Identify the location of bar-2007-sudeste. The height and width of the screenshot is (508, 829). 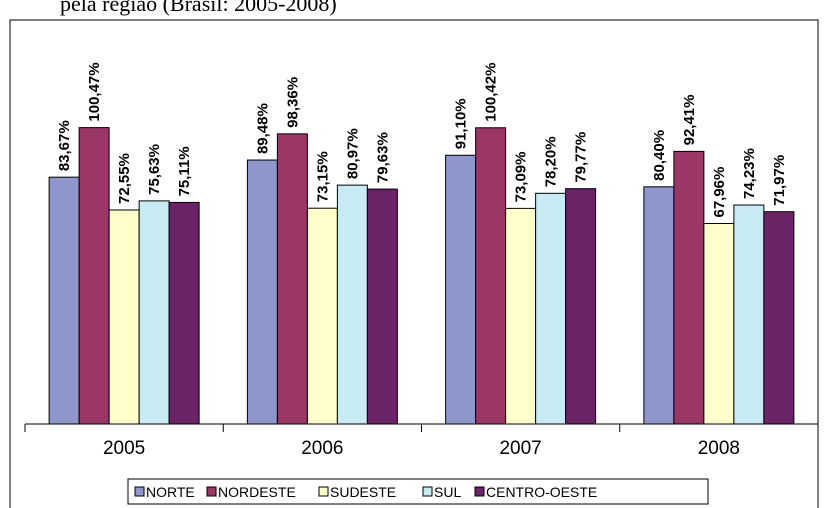
(521, 316).